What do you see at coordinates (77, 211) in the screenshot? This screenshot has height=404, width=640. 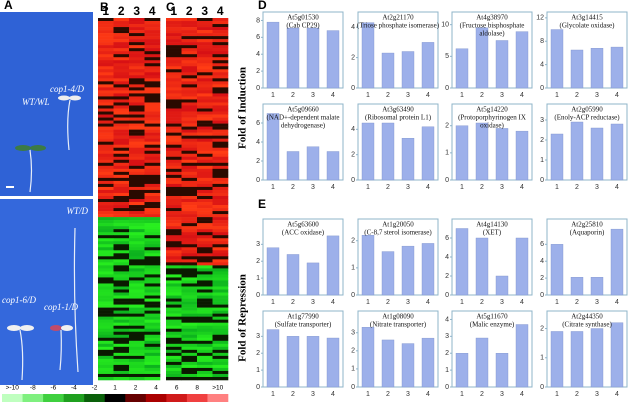 I see `photo-label: WT/D` at bounding box center [77, 211].